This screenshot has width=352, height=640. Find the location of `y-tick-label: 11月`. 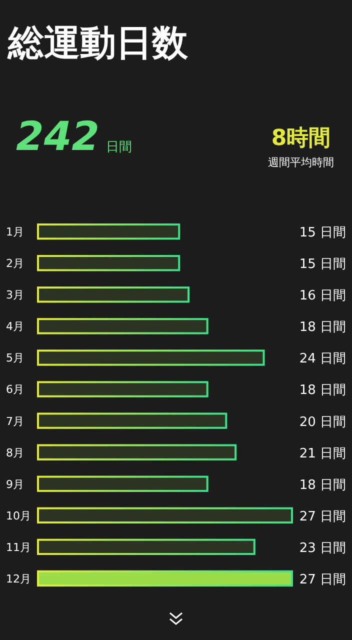

y-tick-label: 11月 is located at coordinates (18, 547).